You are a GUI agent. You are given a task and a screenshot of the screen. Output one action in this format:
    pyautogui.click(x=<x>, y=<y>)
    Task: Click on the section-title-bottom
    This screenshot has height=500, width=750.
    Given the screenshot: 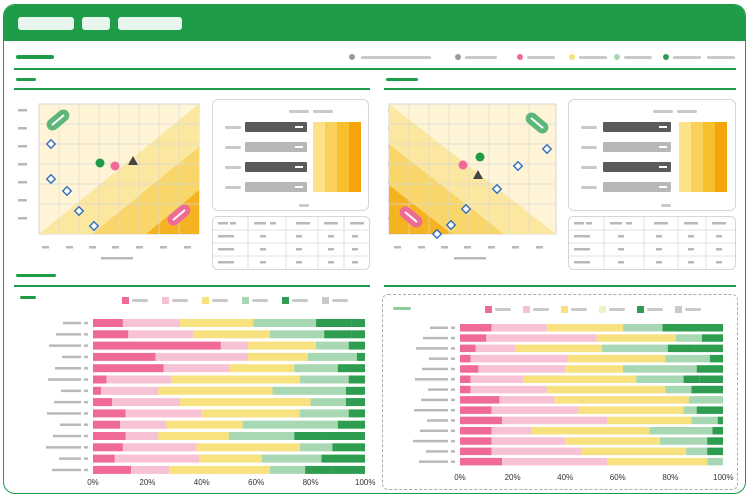 What is the action you would take?
    pyautogui.click(x=36, y=275)
    